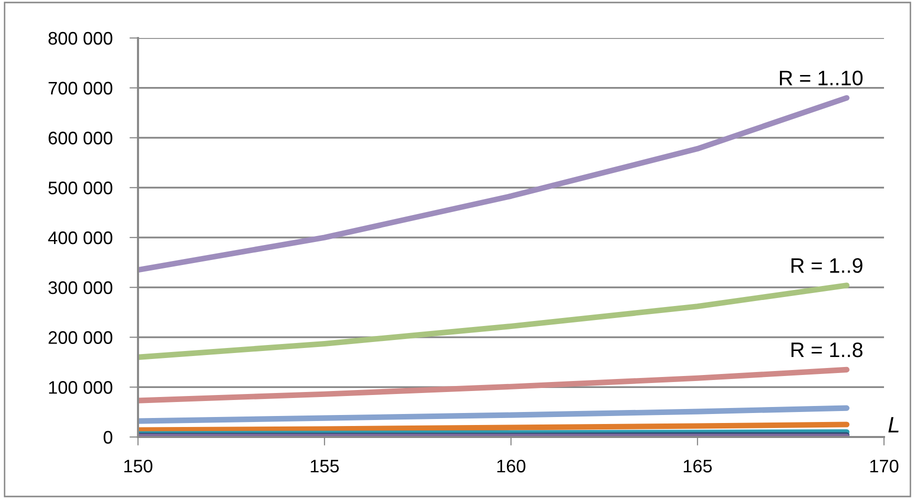  Describe the element at coordinates (893, 424) in the screenshot. I see `x-axis-title: L` at that location.